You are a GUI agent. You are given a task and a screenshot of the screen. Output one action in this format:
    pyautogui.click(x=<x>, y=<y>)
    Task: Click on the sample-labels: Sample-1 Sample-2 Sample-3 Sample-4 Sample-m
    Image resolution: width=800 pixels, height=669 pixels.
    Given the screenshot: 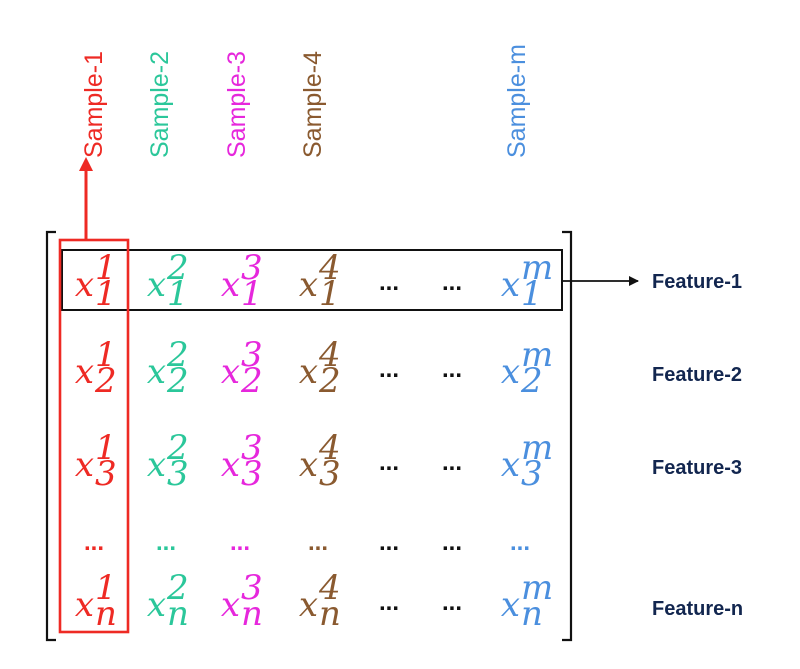 What is the action you would take?
    pyautogui.click(x=305, y=101)
    